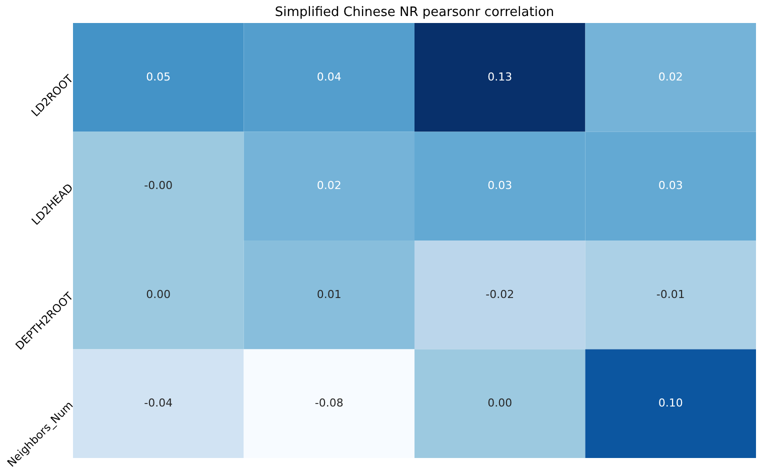  Describe the element at coordinates (500, 77) in the screenshot. I see `data-label: 0.13` at that location.